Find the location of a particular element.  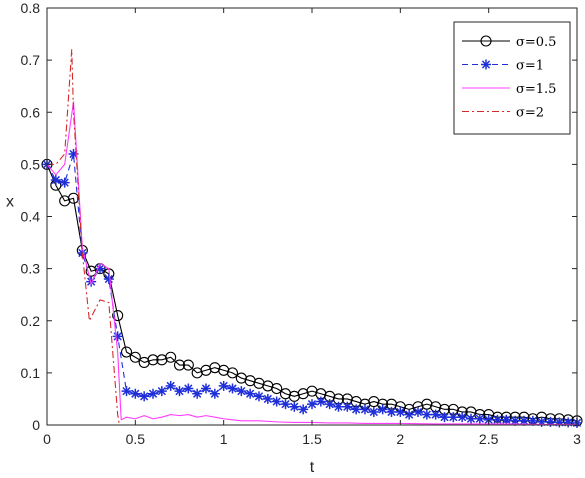

x-tick-label: 1 is located at coordinates (224, 439).